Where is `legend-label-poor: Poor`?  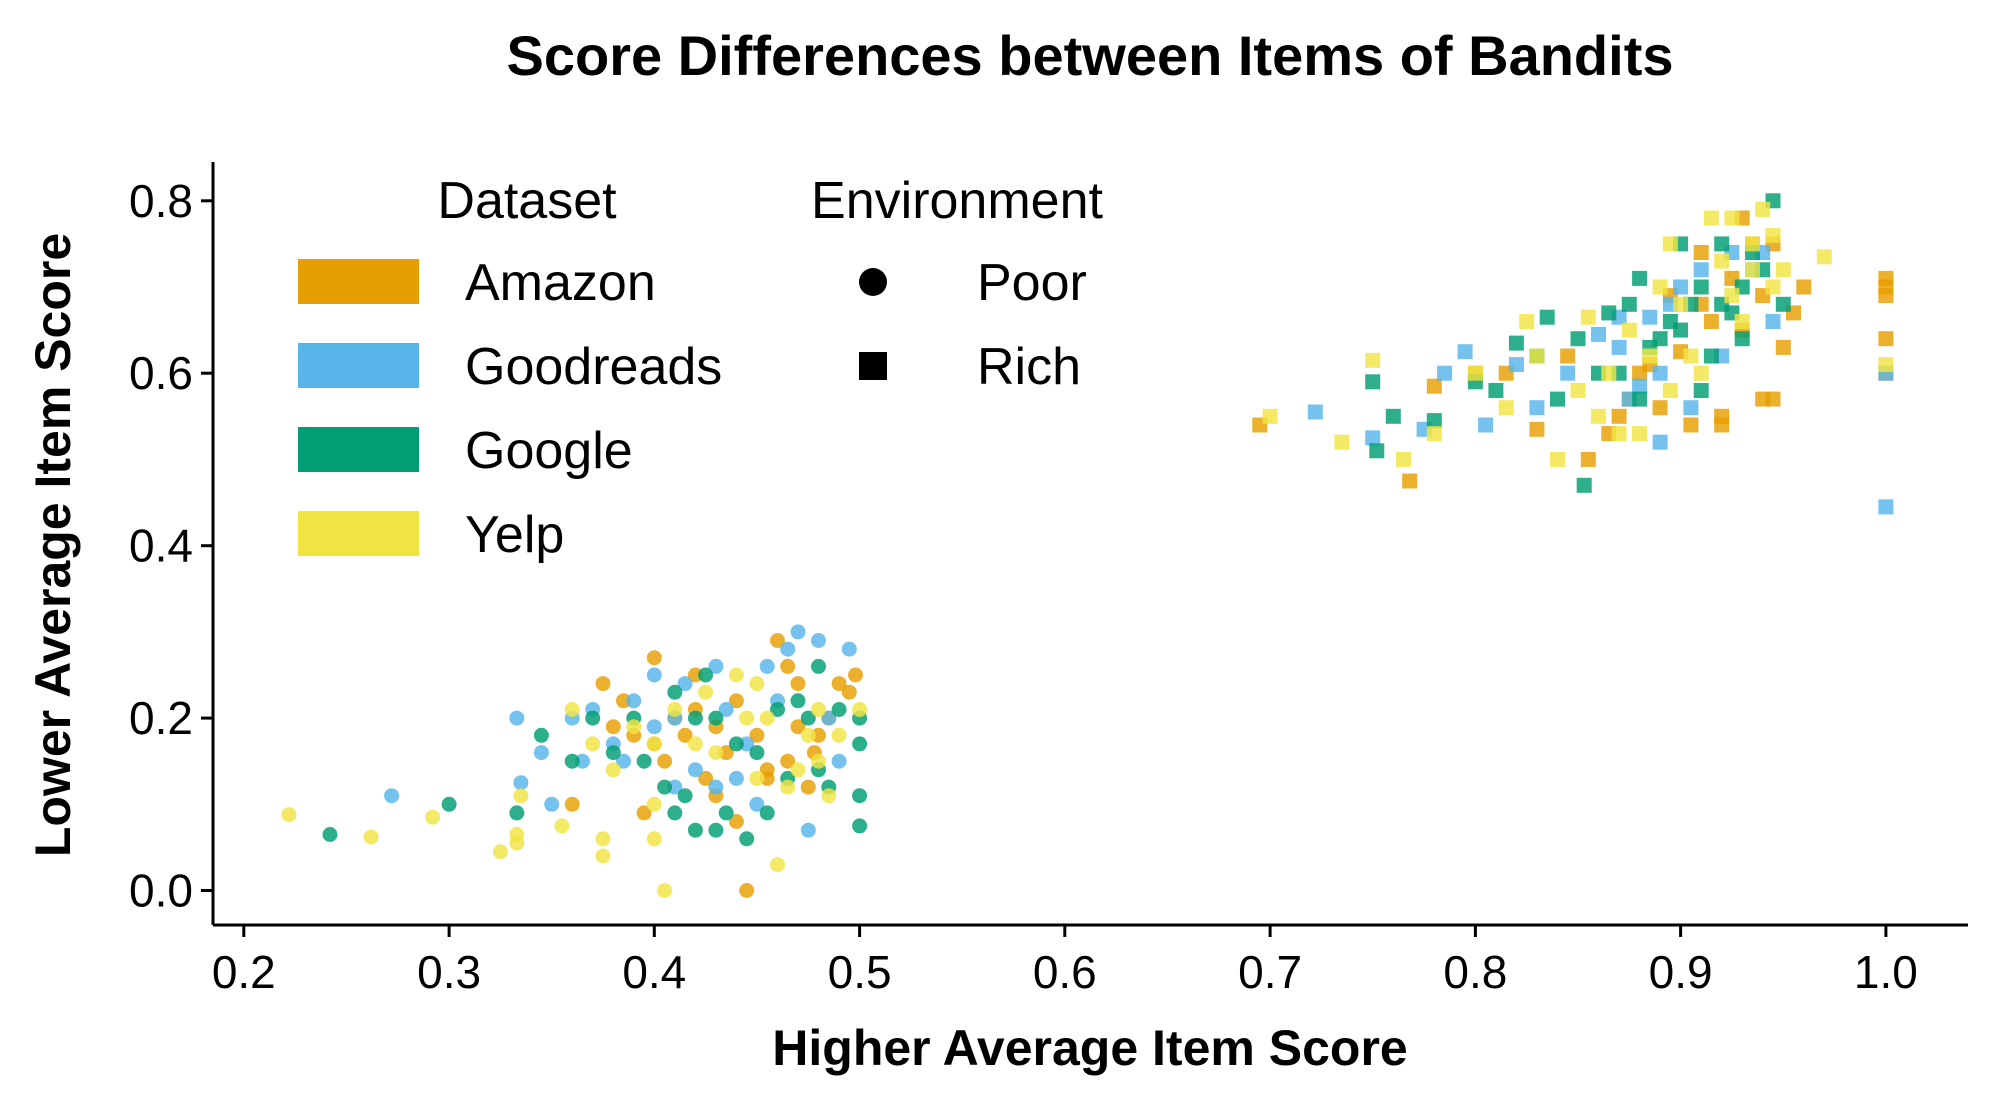
legend-label-poor: Poor is located at coordinates (1032, 283).